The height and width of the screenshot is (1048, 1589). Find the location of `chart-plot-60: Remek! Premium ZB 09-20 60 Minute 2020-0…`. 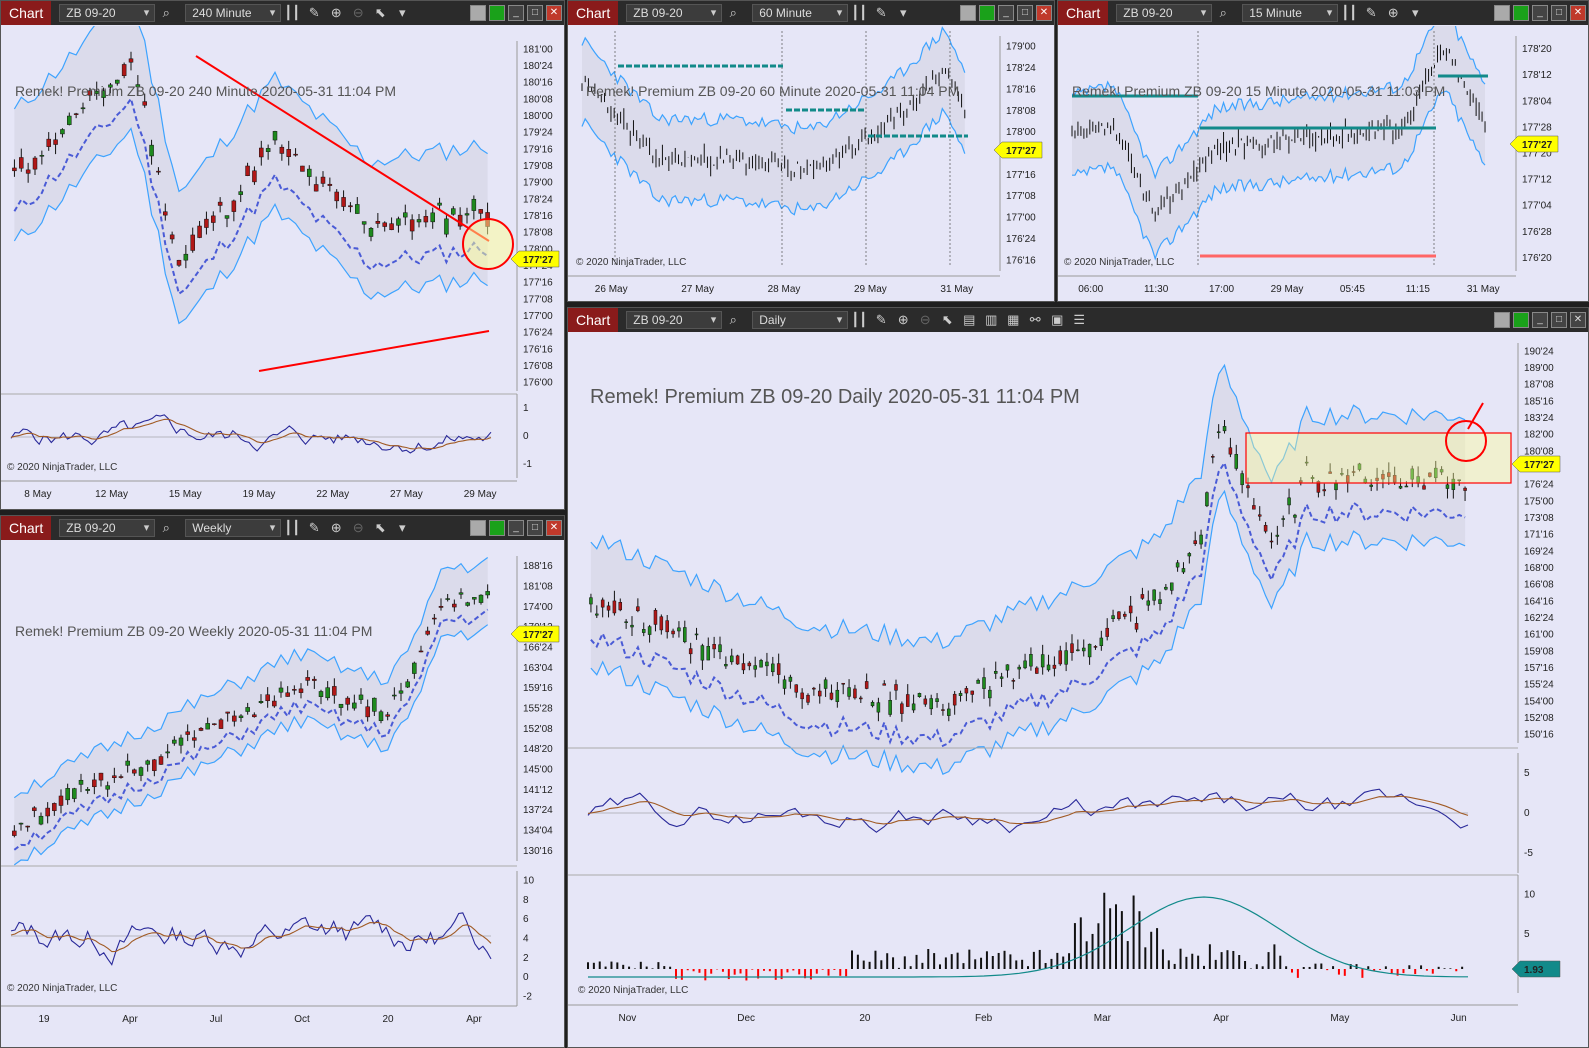

chart-plot-60: Remek! Premium ZB 09-20 60 Minute 2020-0… is located at coordinates (811, 163).